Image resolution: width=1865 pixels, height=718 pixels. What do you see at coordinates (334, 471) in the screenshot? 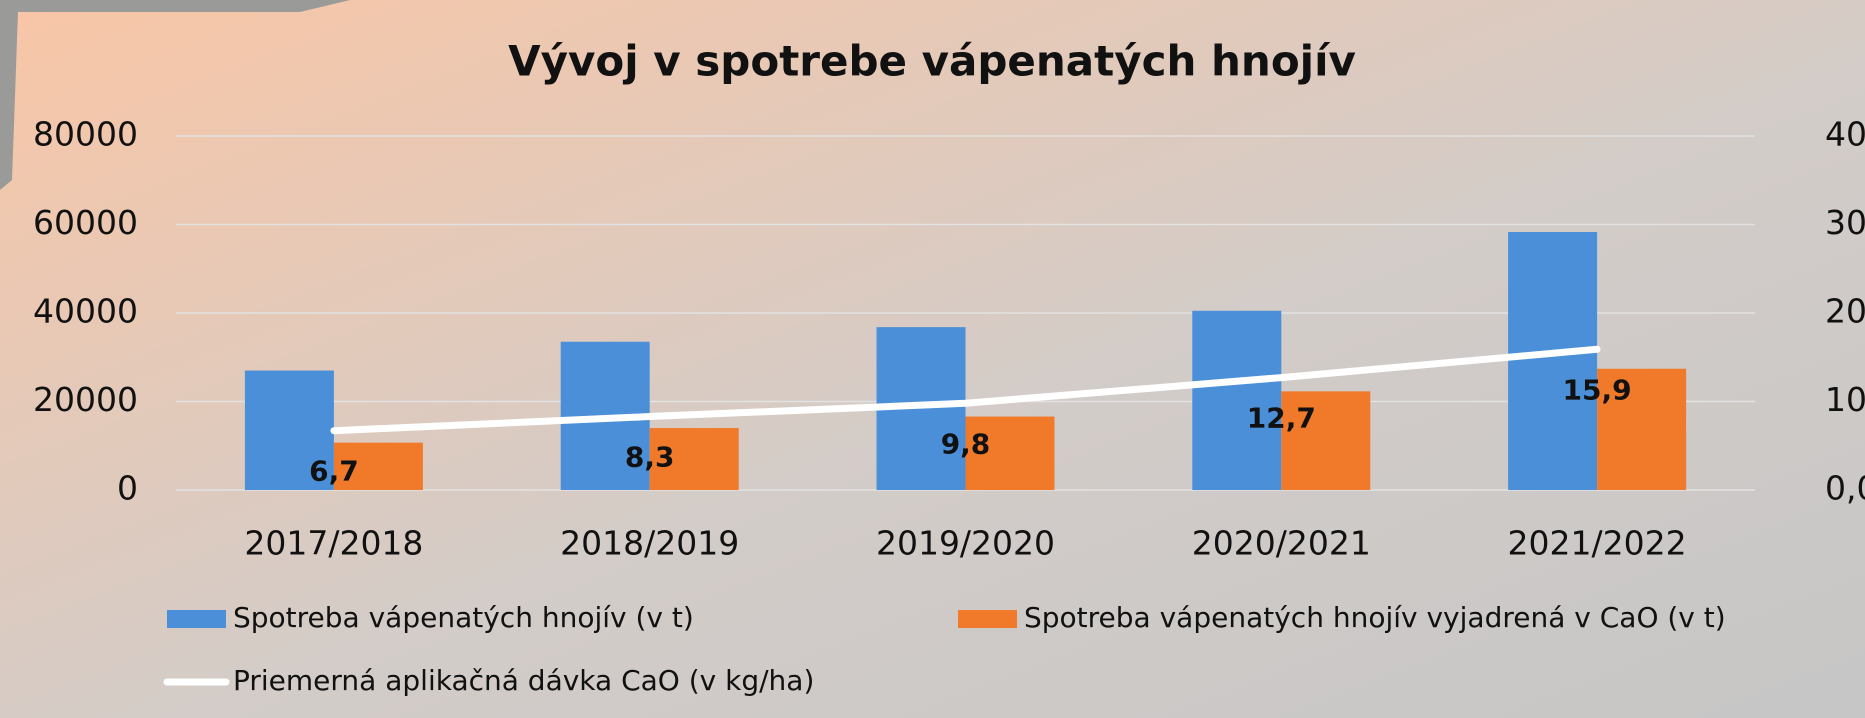
I see `data-label: 6,7` at bounding box center [334, 471].